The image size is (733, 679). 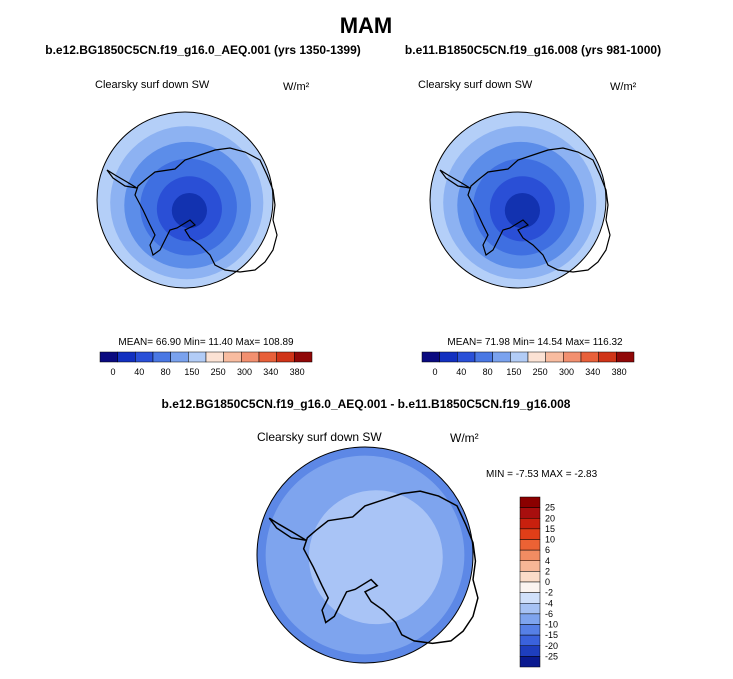 What do you see at coordinates (551, 646) in the screenshot?
I see `colorbar-label: -20` at bounding box center [551, 646].